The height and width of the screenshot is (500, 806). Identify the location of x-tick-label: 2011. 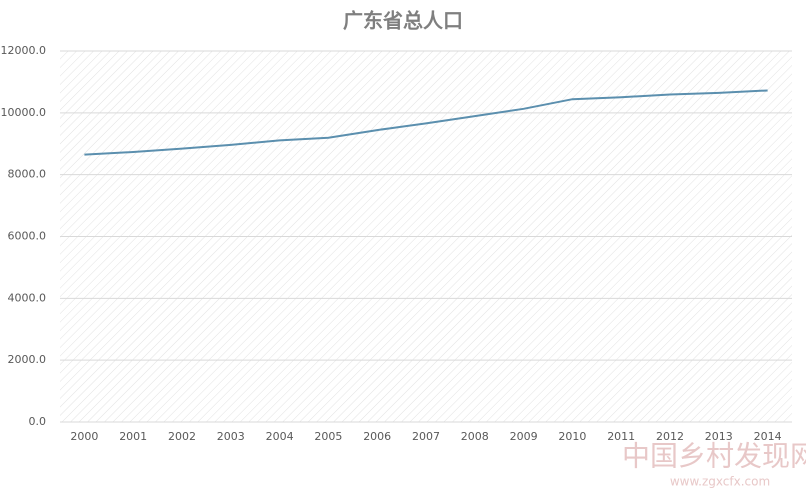
(621, 436).